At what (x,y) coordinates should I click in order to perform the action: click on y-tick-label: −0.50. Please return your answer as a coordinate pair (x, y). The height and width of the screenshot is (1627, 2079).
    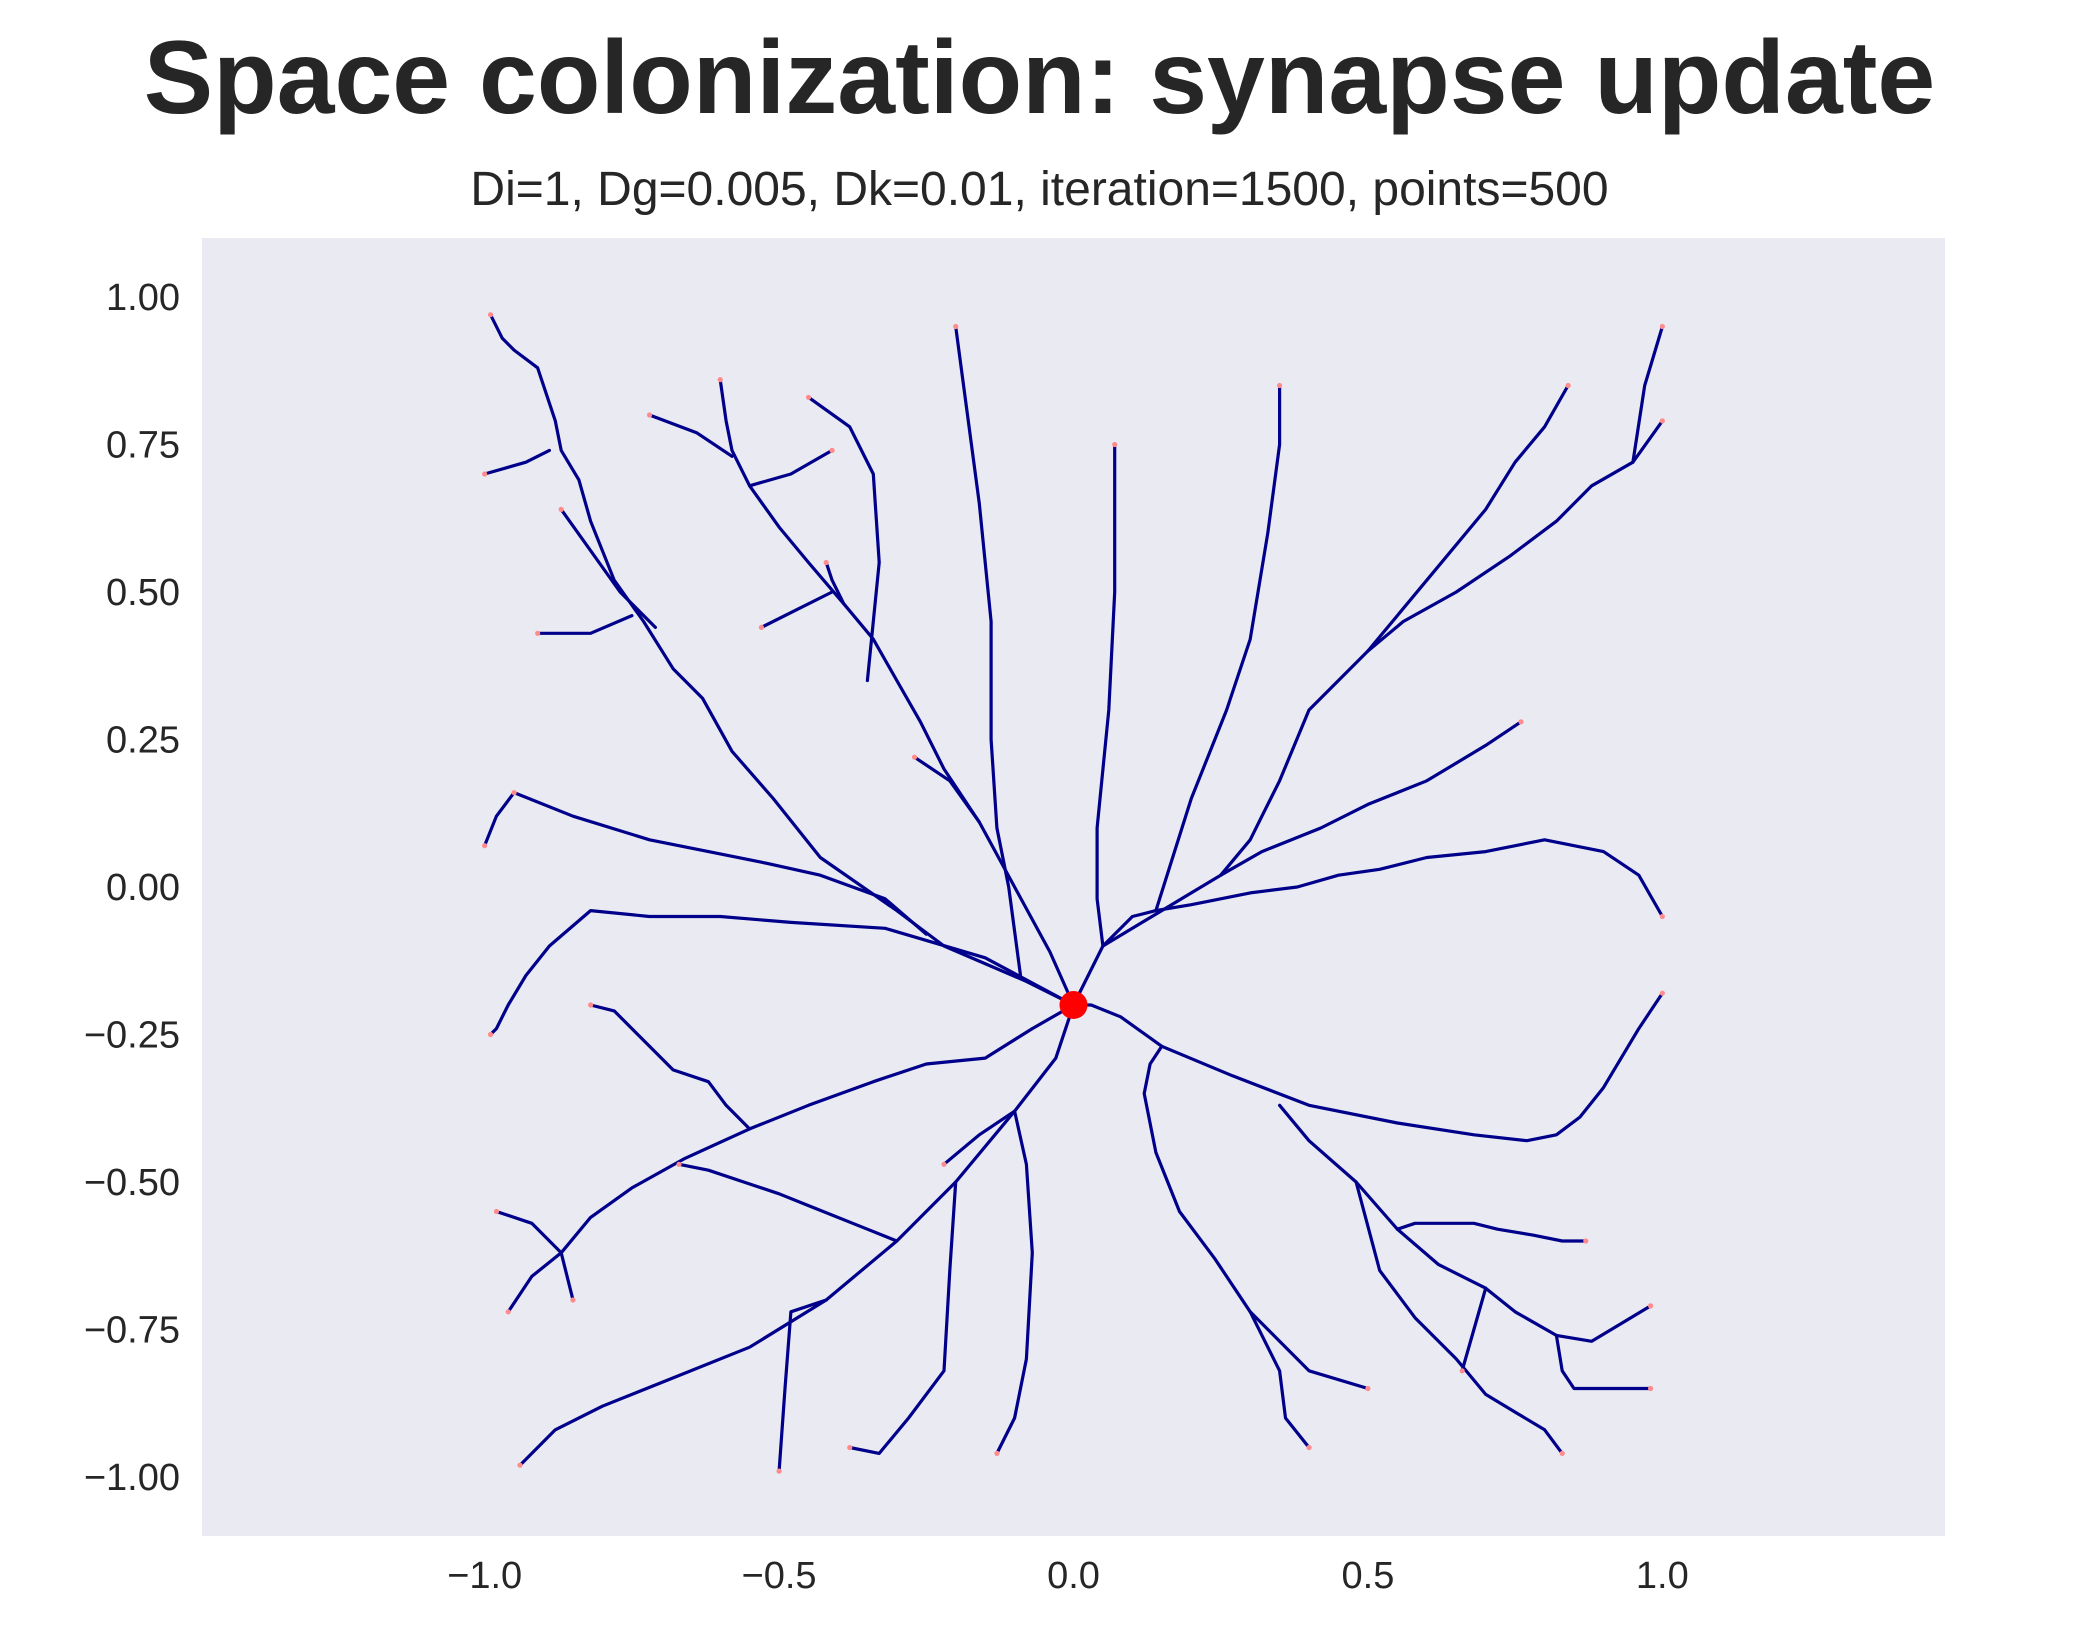
    Looking at the image, I should click on (132, 1183).